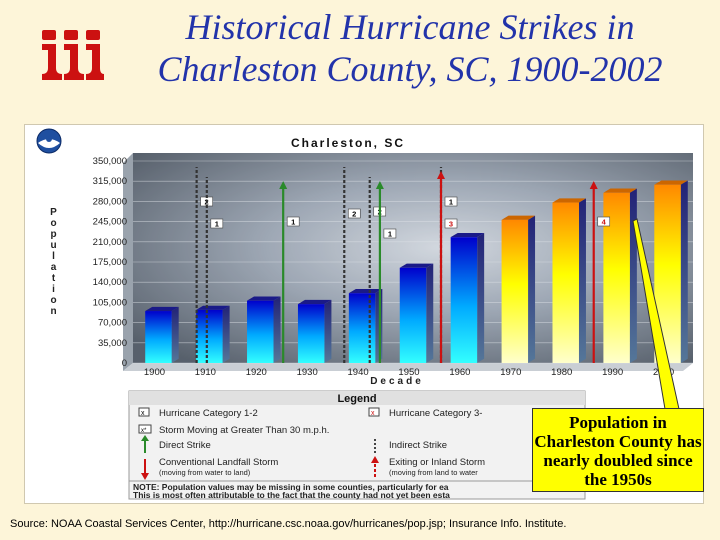 The width and height of the screenshot is (720, 540). I want to click on iii-logo-icon, so click(73, 55).